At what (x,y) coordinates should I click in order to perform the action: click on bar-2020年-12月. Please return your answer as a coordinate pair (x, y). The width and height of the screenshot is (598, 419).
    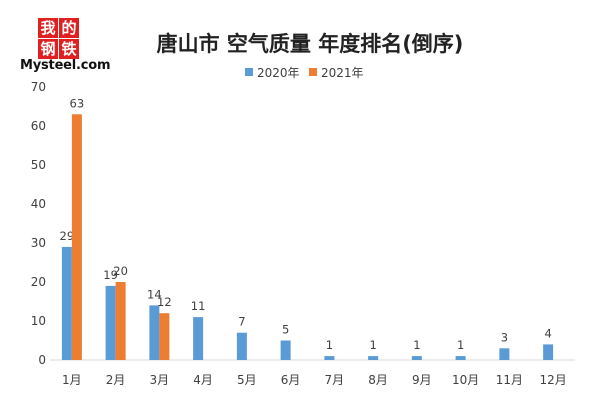
    Looking at the image, I should click on (548, 352).